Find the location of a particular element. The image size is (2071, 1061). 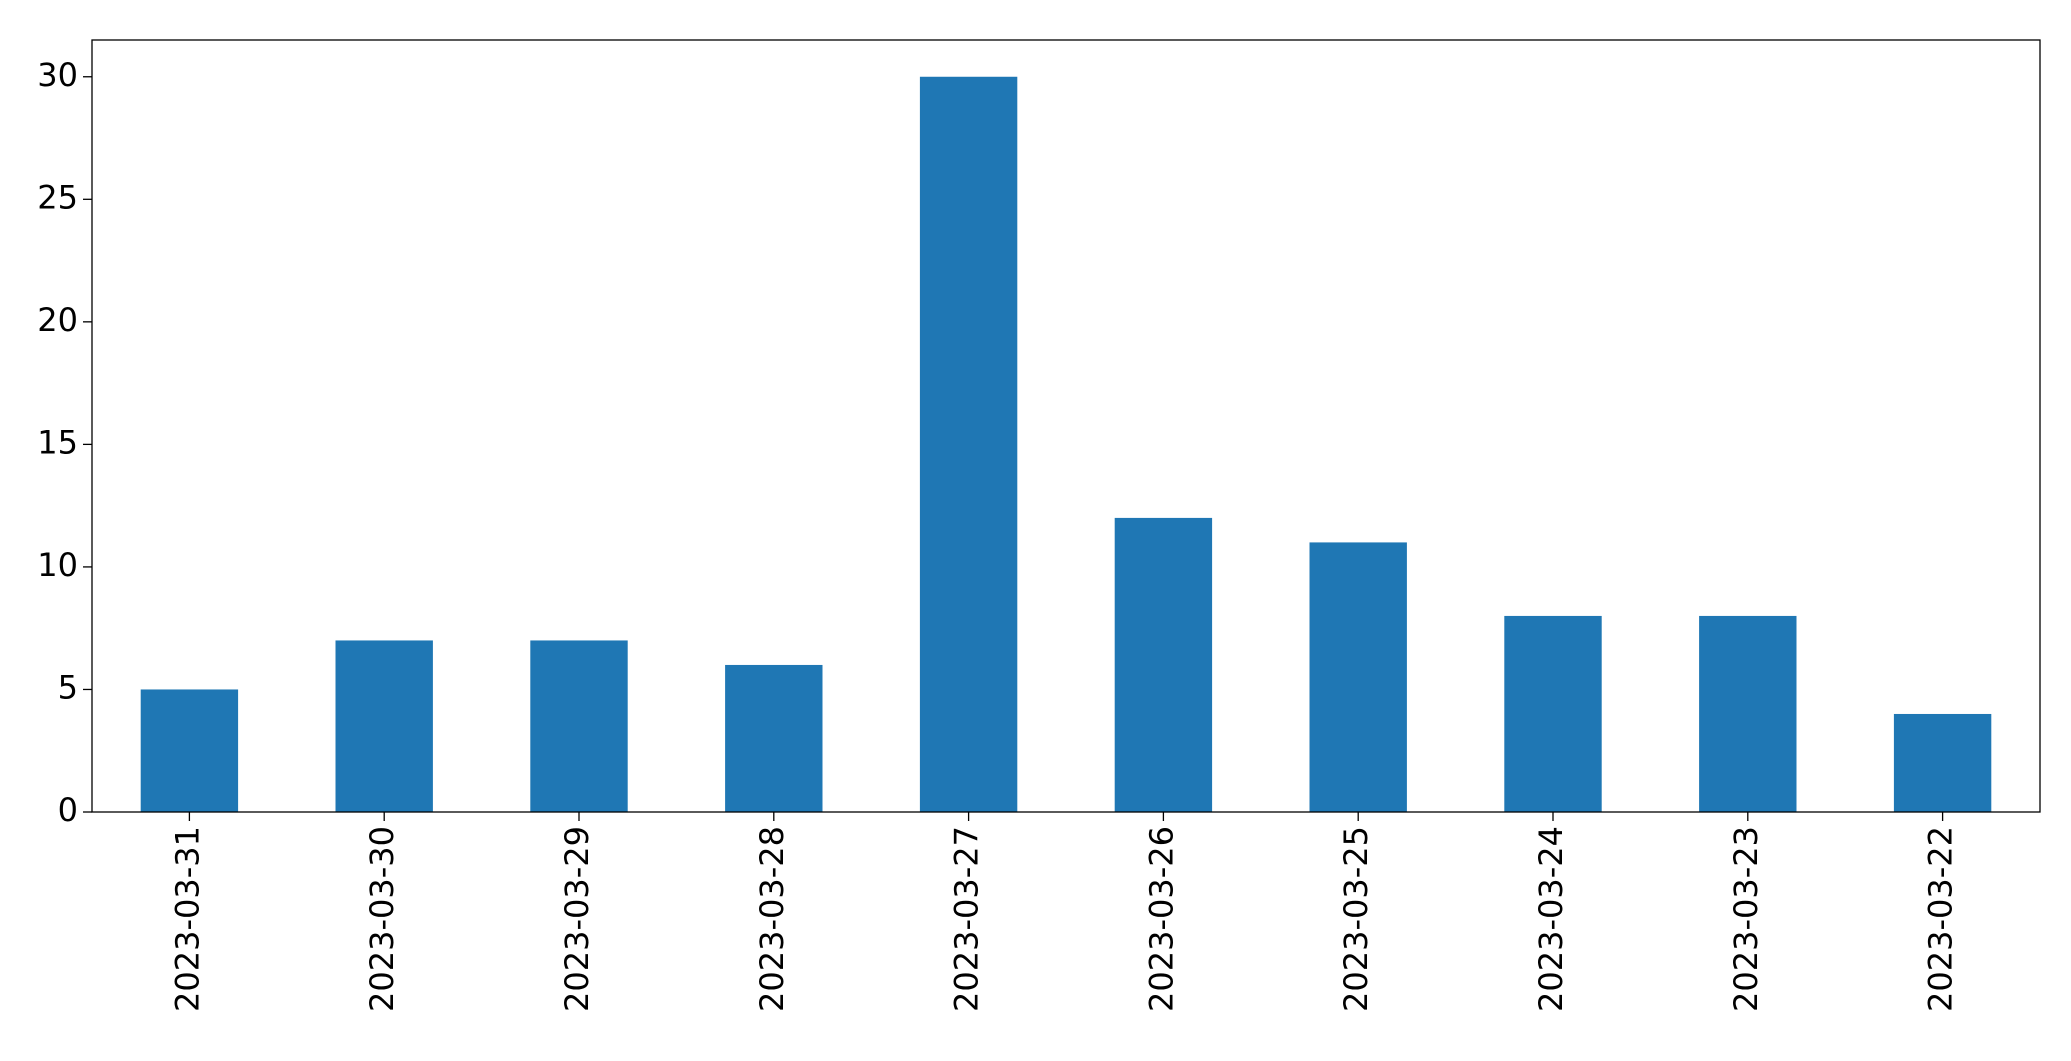

x-tick-label: 2023-03-31 is located at coordinates (187, 919).